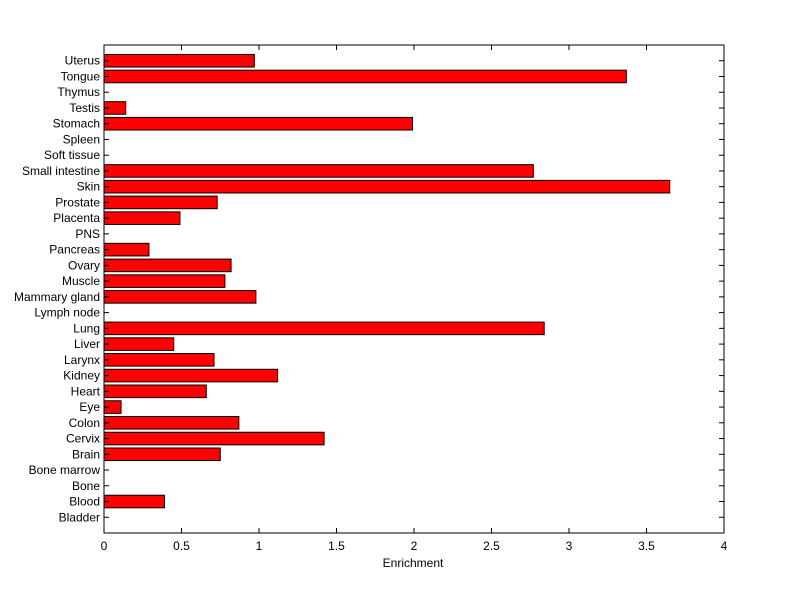  I want to click on bar-ovary, so click(167, 265).